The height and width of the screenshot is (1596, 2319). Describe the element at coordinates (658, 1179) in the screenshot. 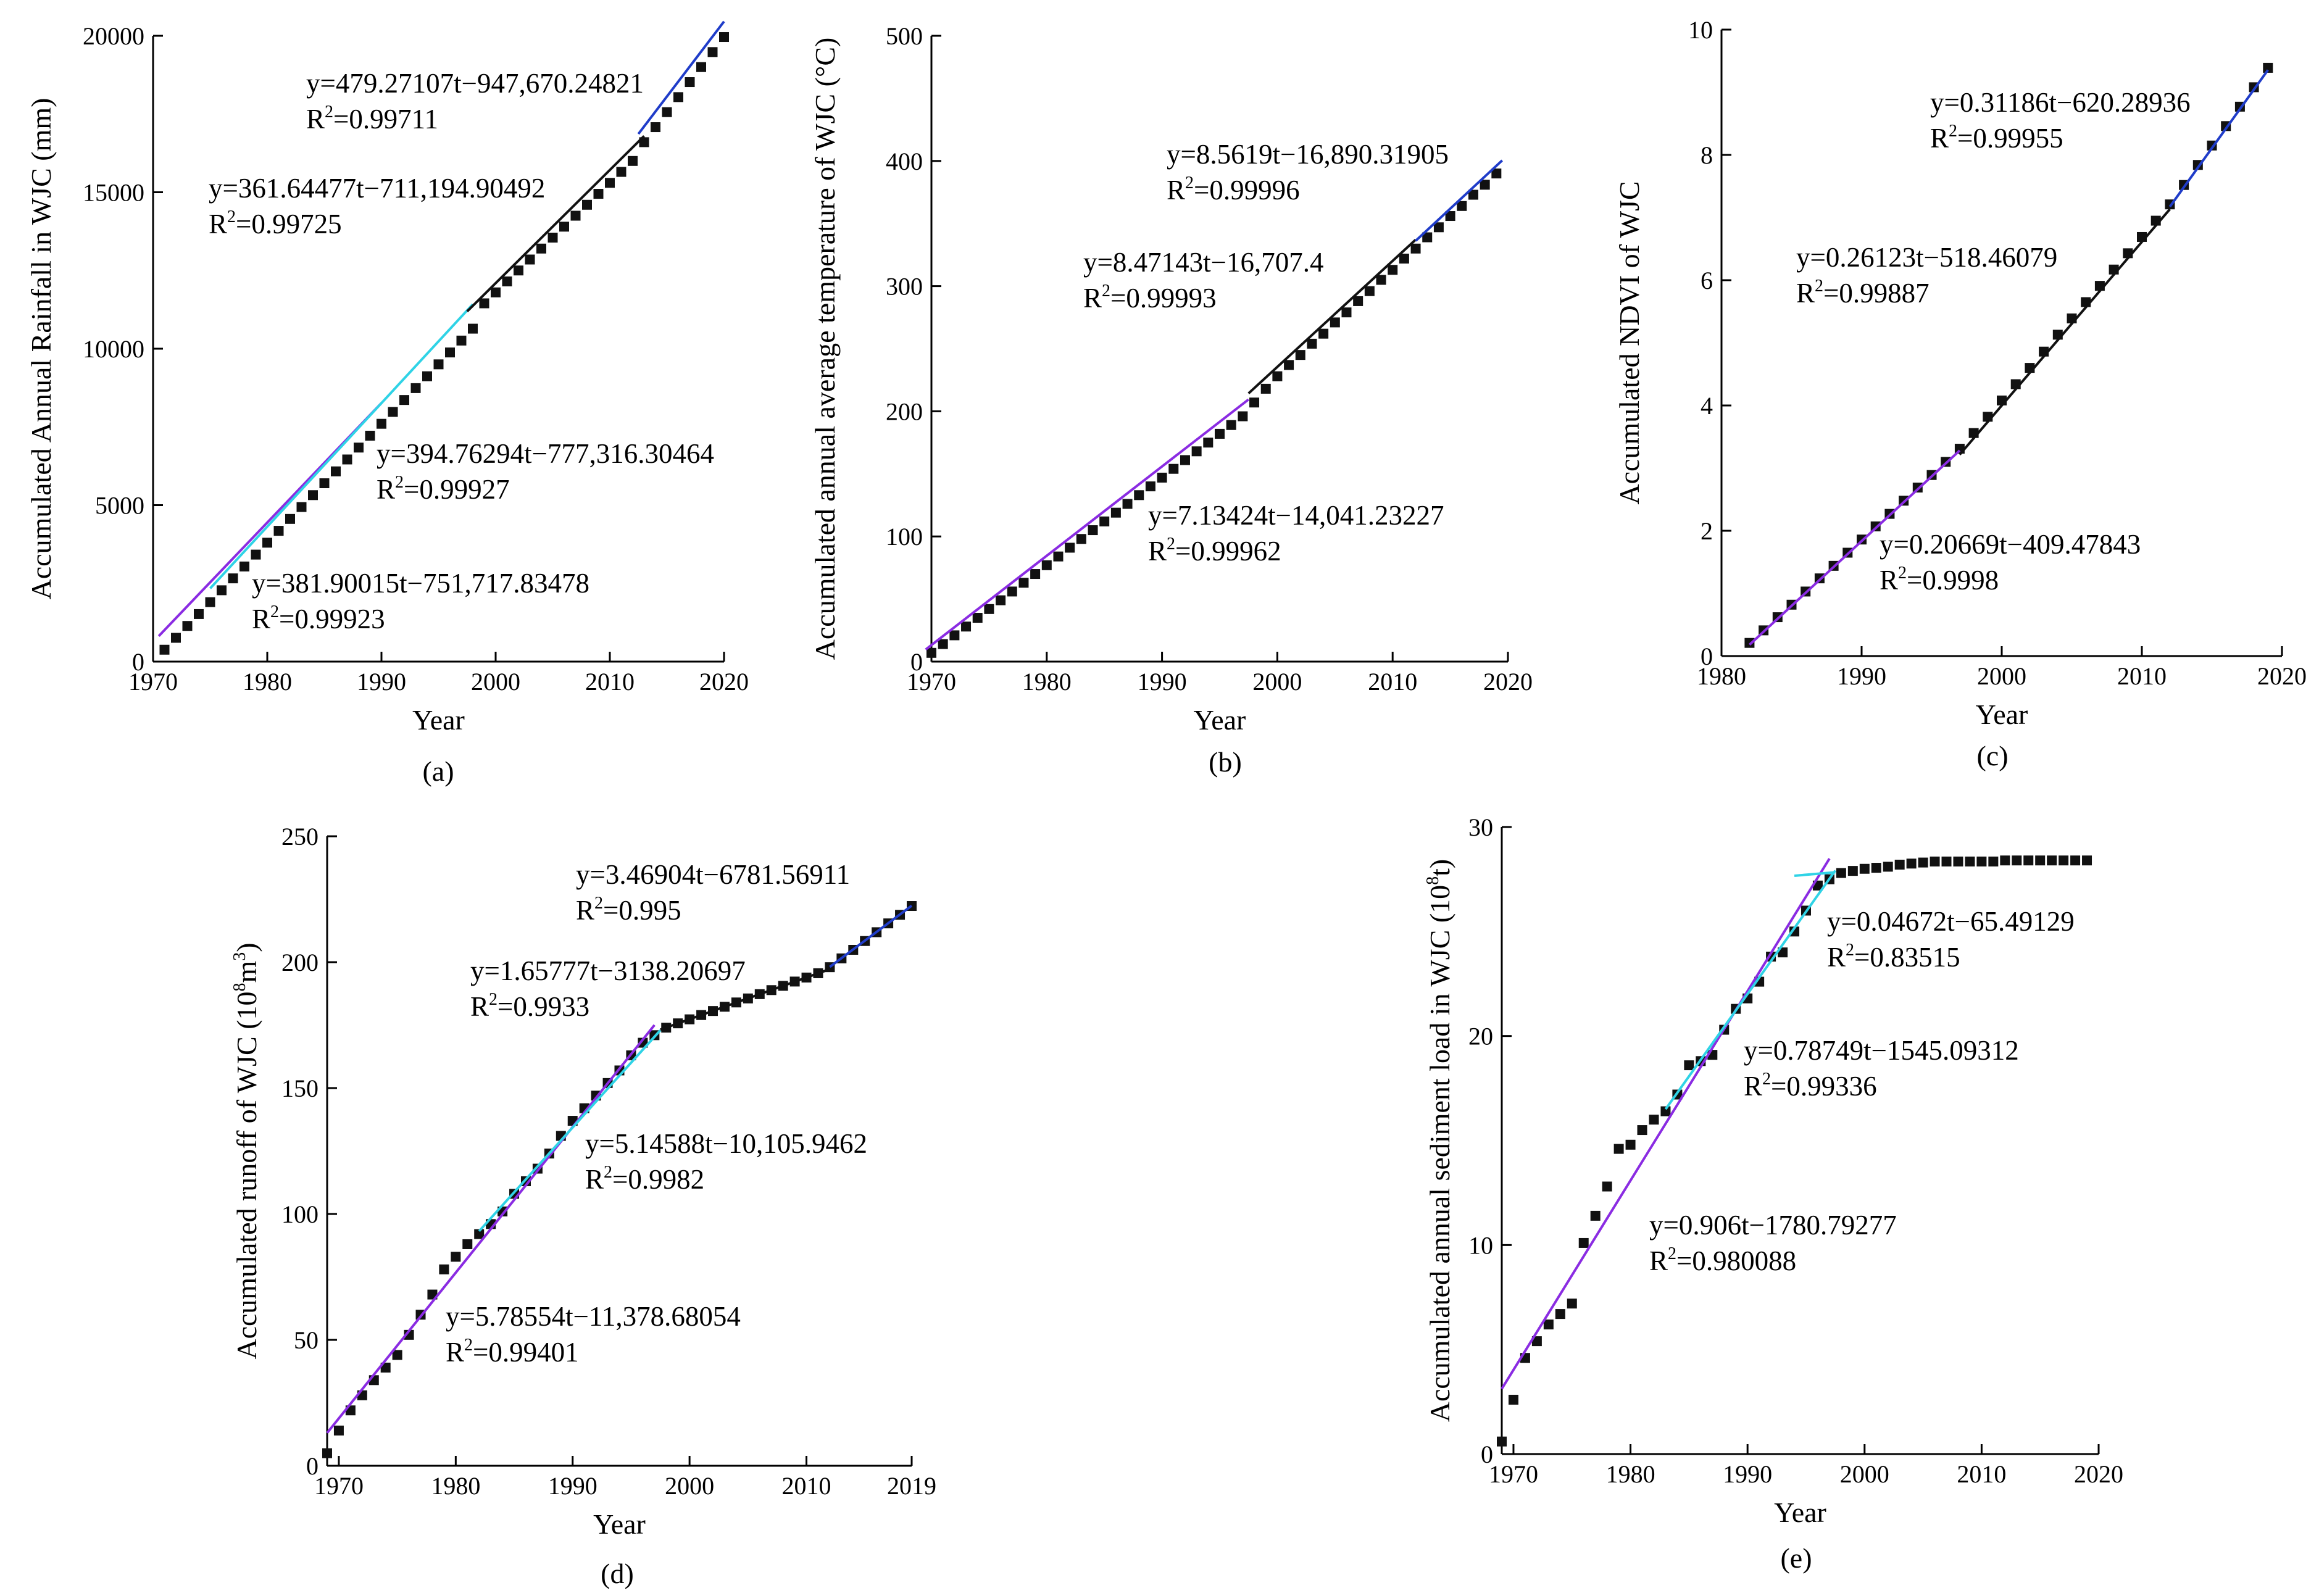

I see `r-squared-value: =0.9982` at that location.